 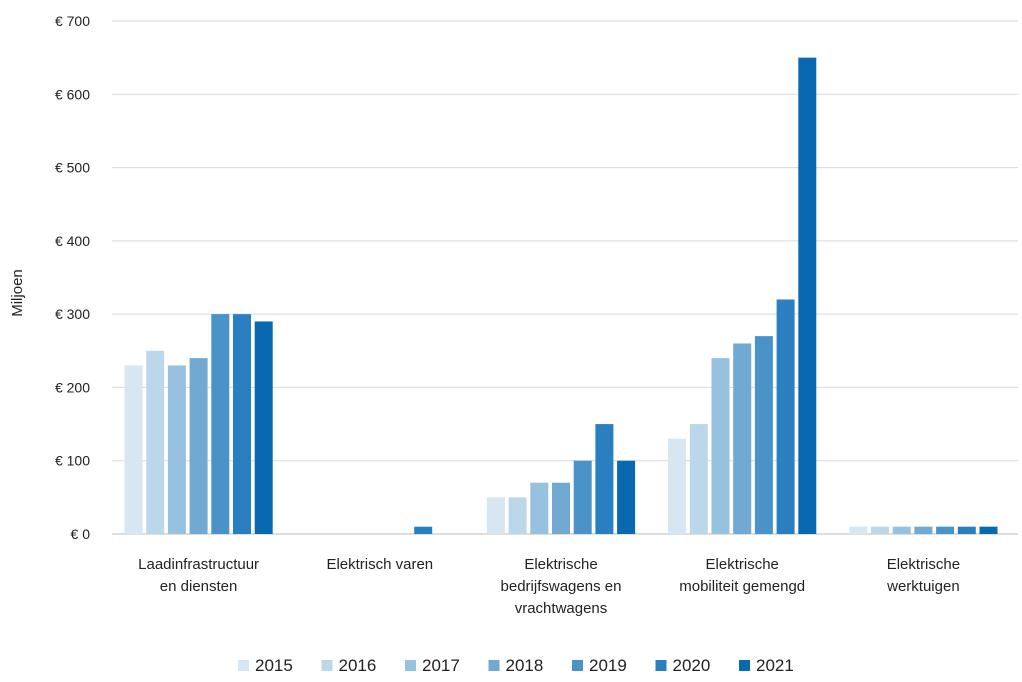 What do you see at coordinates (72, 314) in the screenshot?
I see `y-tick-label: € 300` at bounding box center [72, 314].